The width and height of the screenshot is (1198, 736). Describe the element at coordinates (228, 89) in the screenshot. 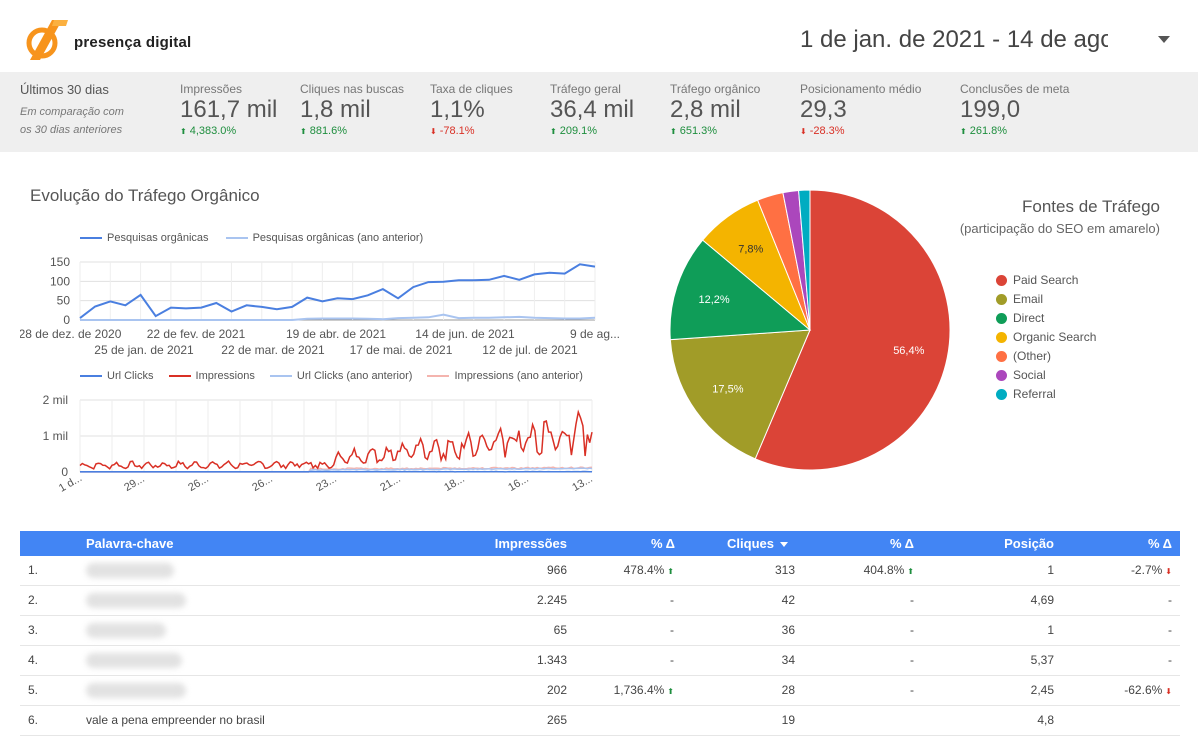

I see `kpi-label: Impressões` at that location.